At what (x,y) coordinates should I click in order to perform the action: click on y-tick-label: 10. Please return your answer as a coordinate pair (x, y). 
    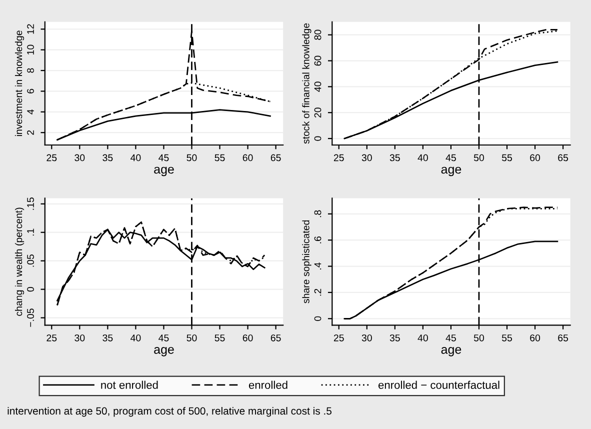
    Looking at the image, I should click on (30, 49).